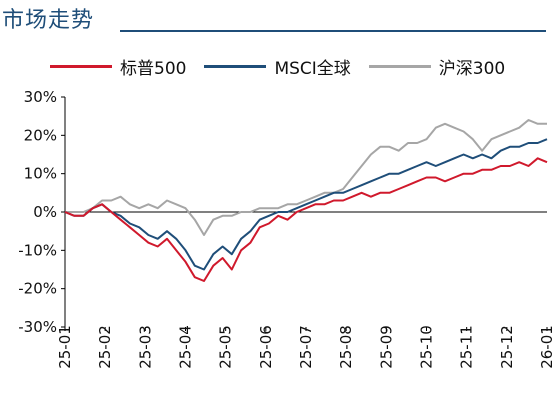 The image size is (555, 400). What do you see at coordinates (507, 347) in the screenshot?
I see `x-tick-label: 25-12` at bounding box center [507, 347].